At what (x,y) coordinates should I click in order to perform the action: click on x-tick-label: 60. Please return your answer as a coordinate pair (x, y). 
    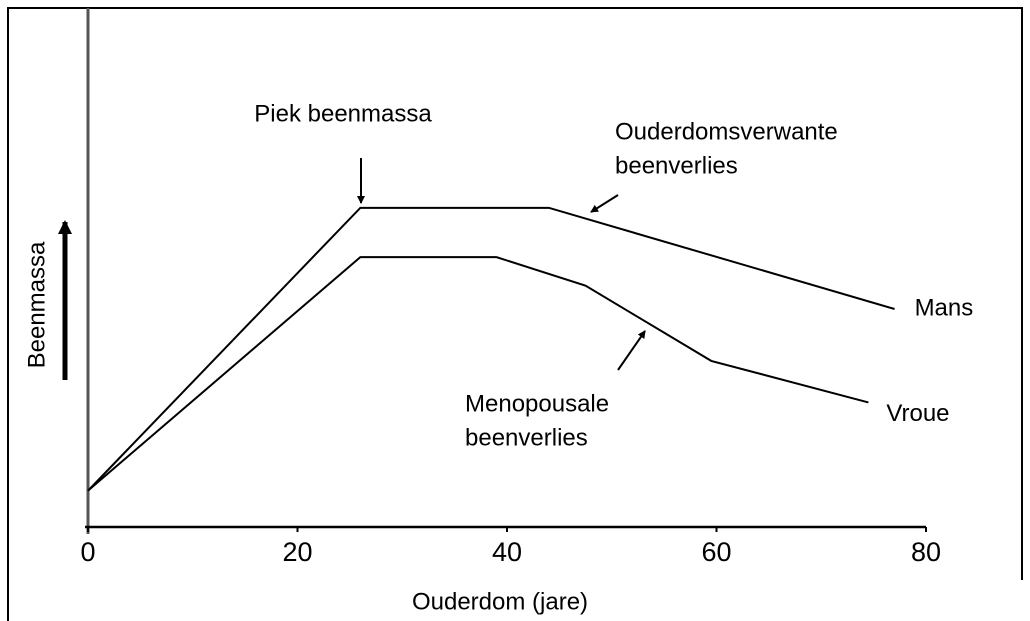
    Looking at the image, I should click on (716, 552).